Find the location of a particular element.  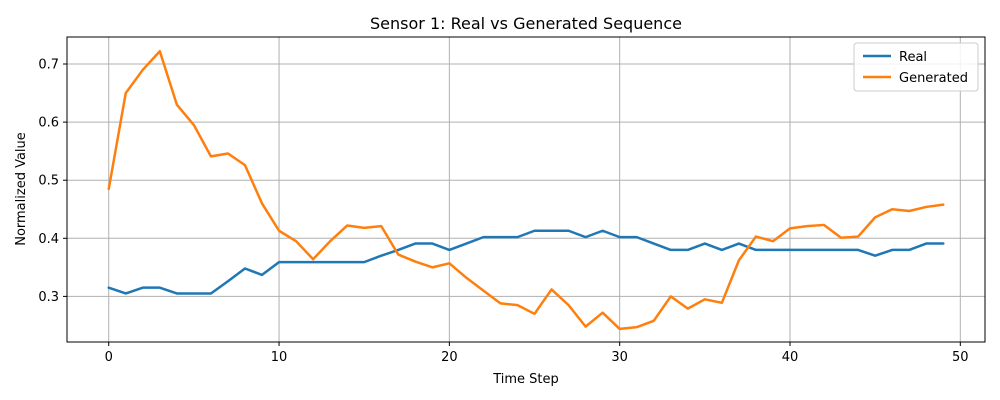

y-tick-label: 0.3 is located at coordinates (48, 297).